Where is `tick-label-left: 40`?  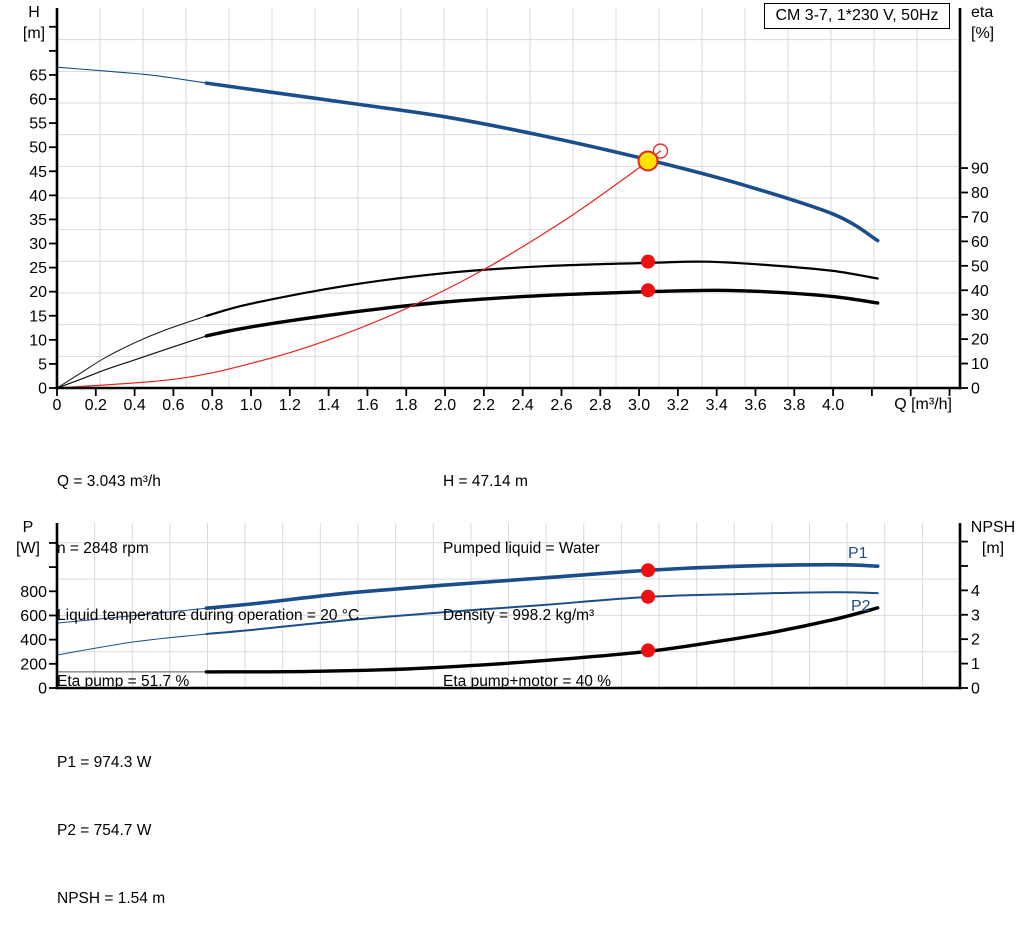 tick-label-left: 40 is located at coordinates (38, 196).